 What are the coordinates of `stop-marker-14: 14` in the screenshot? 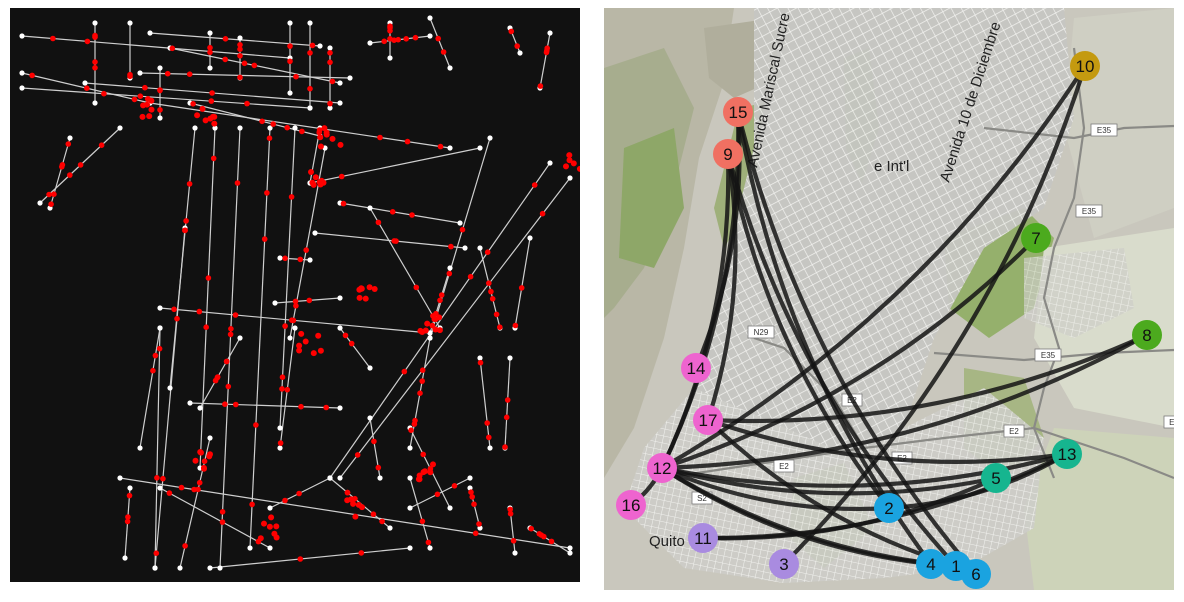 It's located at (696, 368).